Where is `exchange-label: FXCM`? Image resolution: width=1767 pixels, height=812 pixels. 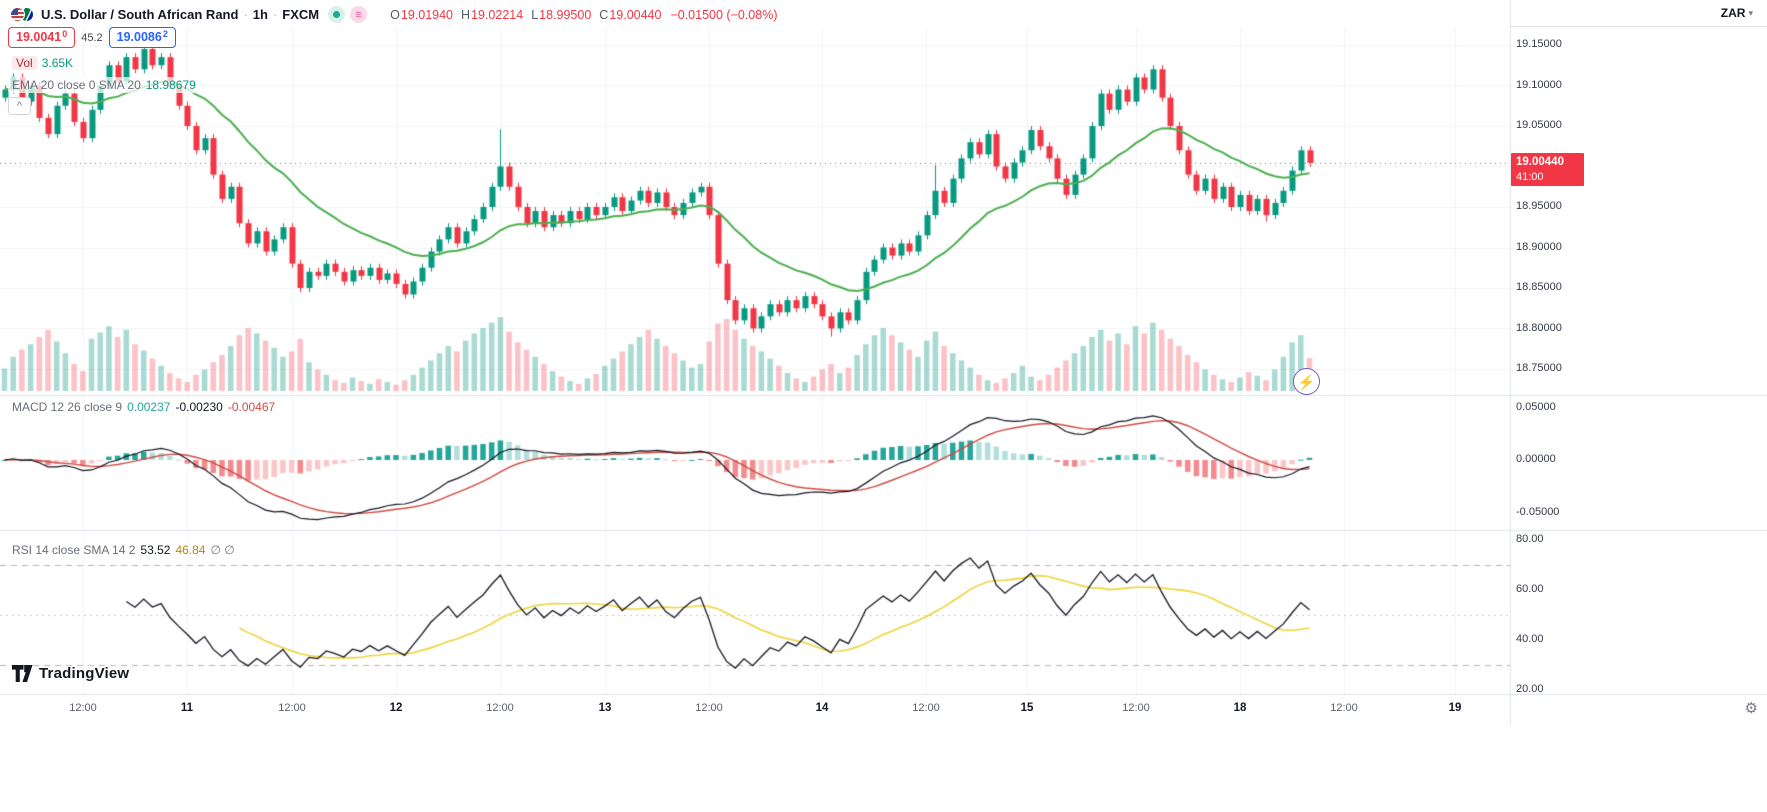 exchange-label: FXCM is located at coordinates (301, 14).